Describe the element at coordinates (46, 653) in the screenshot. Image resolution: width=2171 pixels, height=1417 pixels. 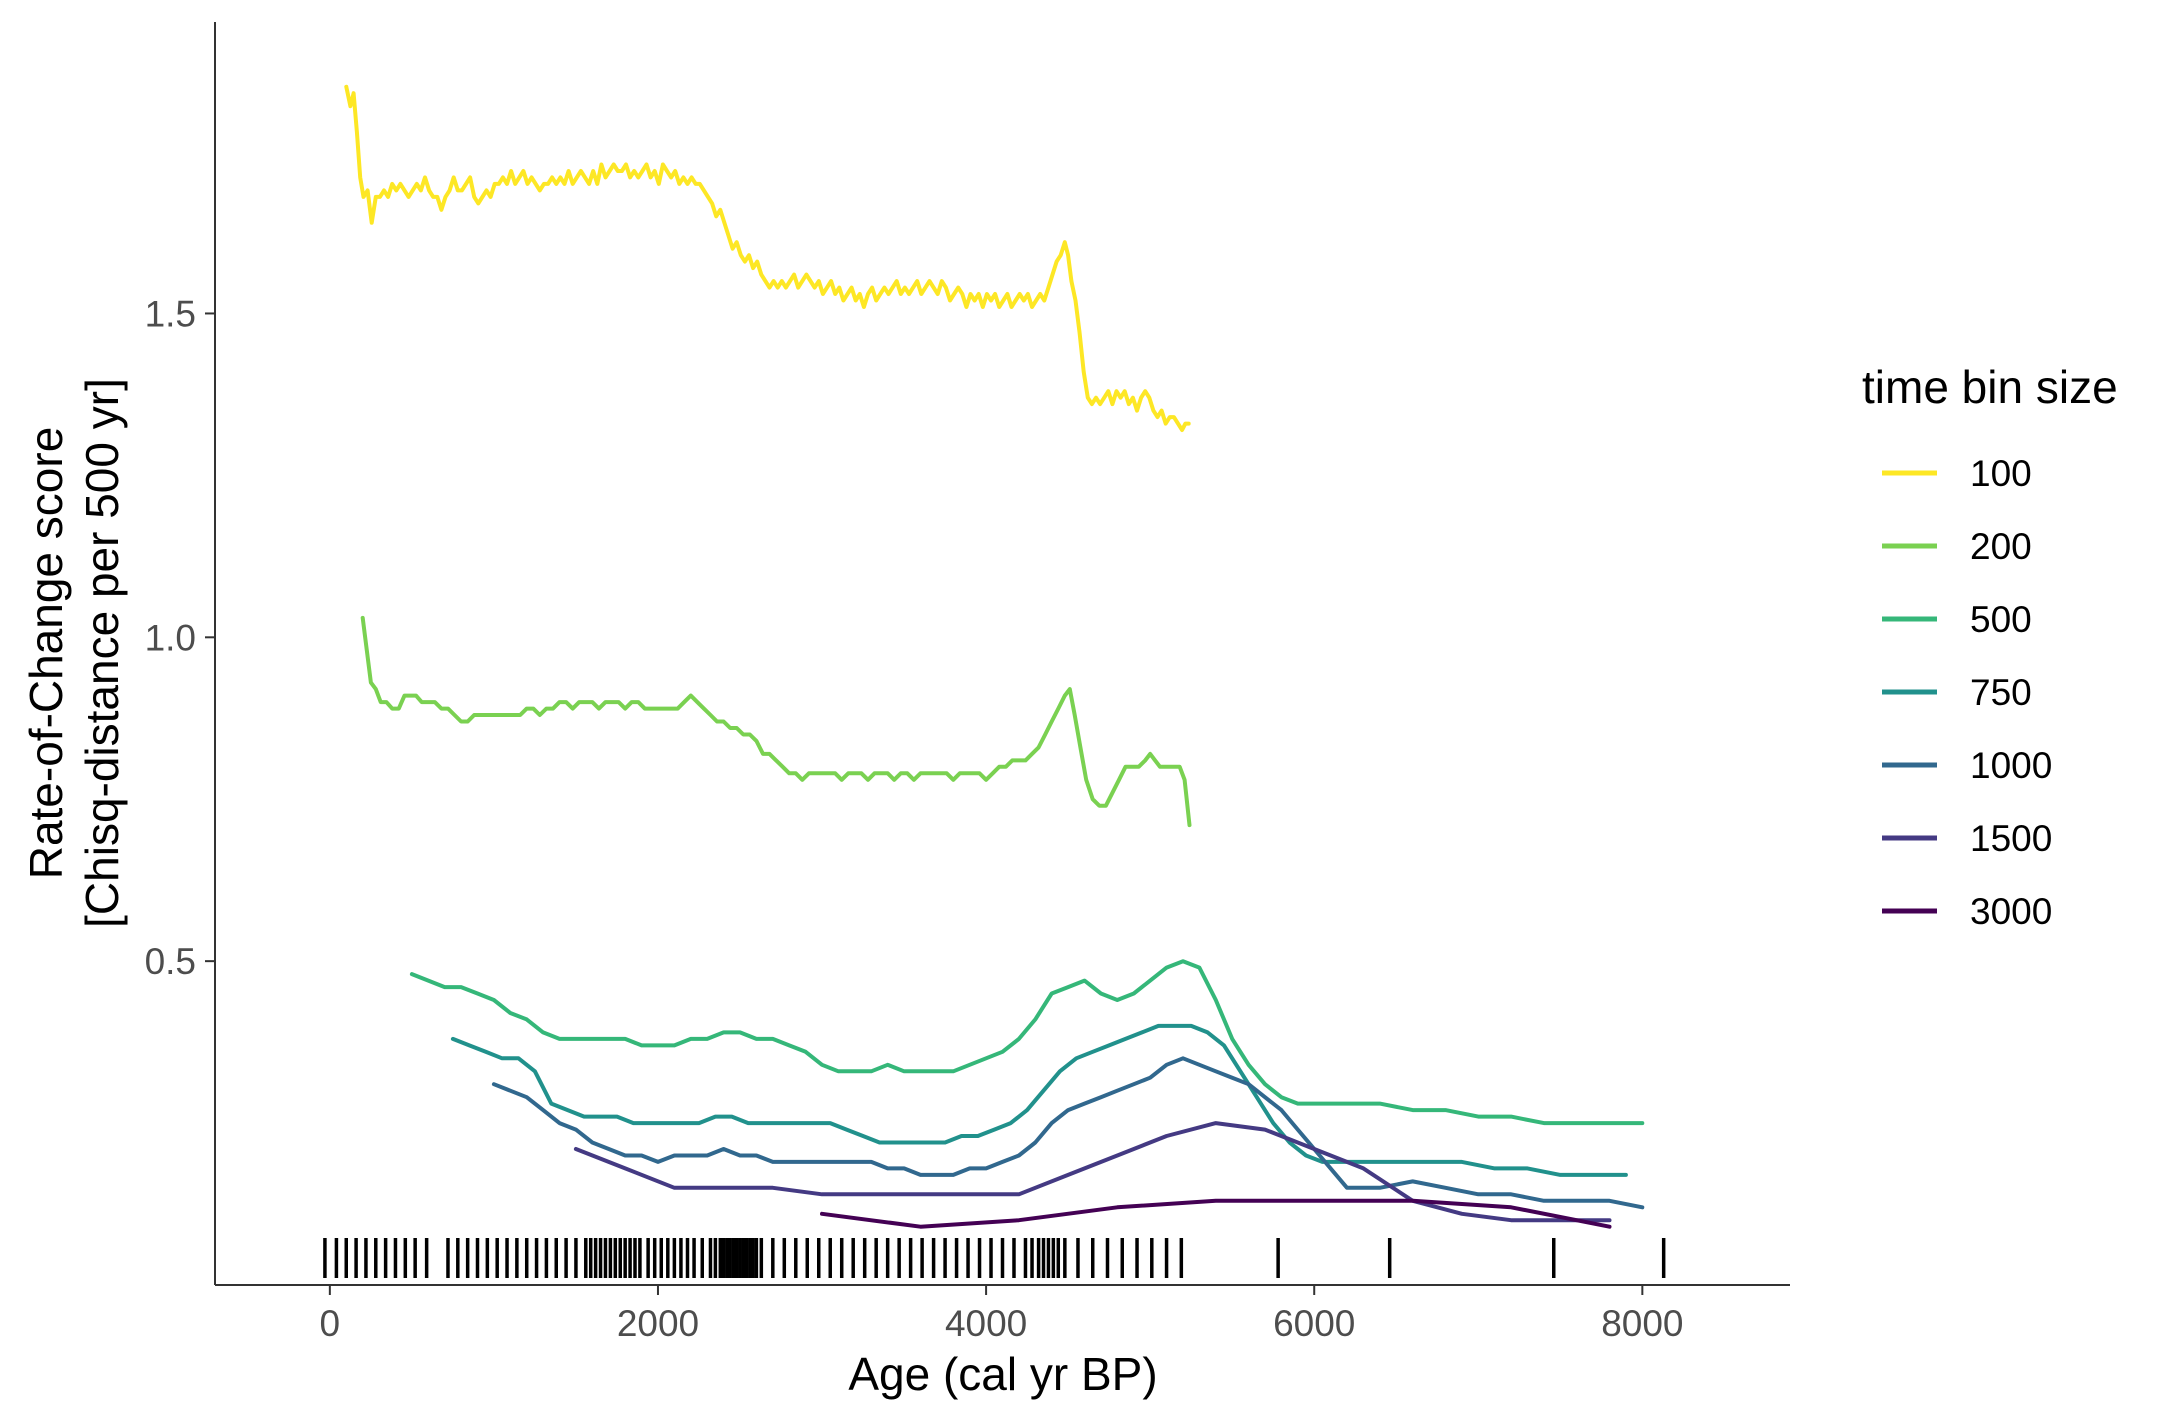
I see `y-axis-title-line1: Rate-of-Change score` at that location.